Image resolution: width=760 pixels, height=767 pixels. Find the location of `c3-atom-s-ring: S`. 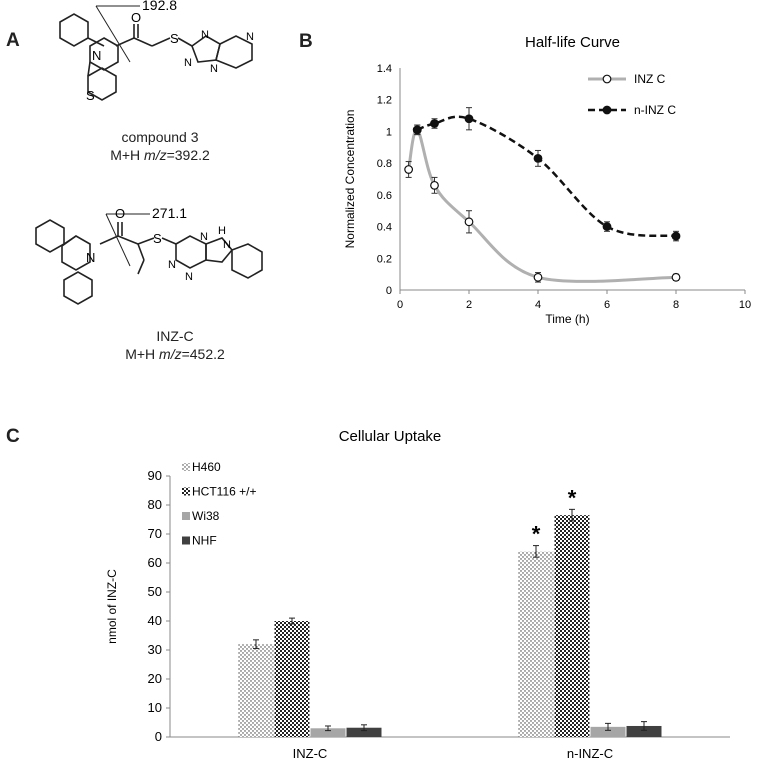

c3-atom-s-ring: S is located at coordinates (90, 95).